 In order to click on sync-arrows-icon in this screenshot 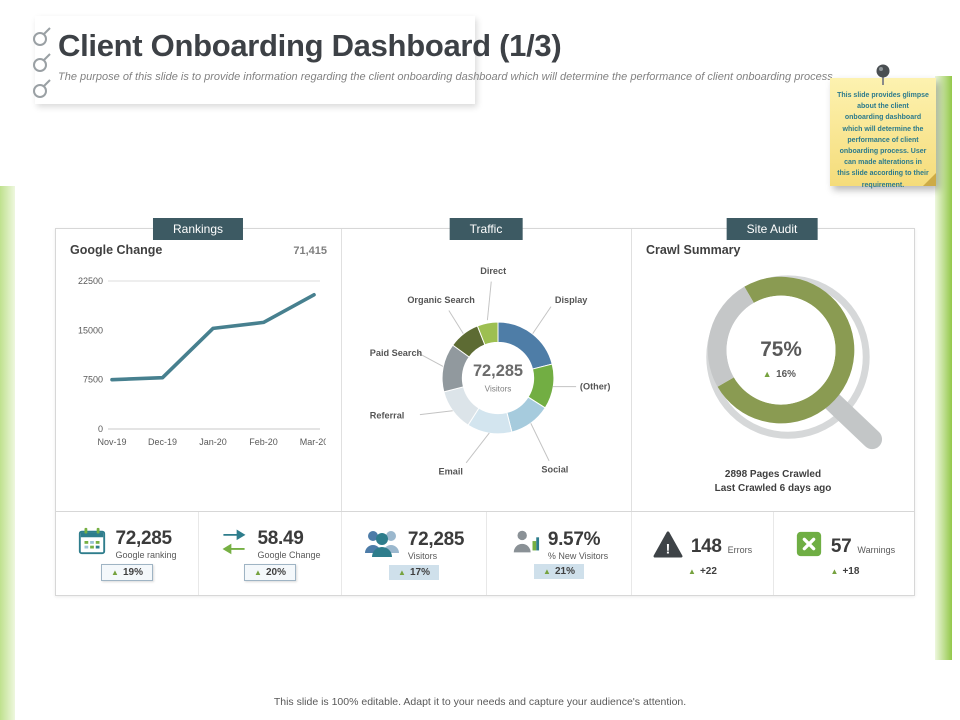, I will do `click(234, 543)`.